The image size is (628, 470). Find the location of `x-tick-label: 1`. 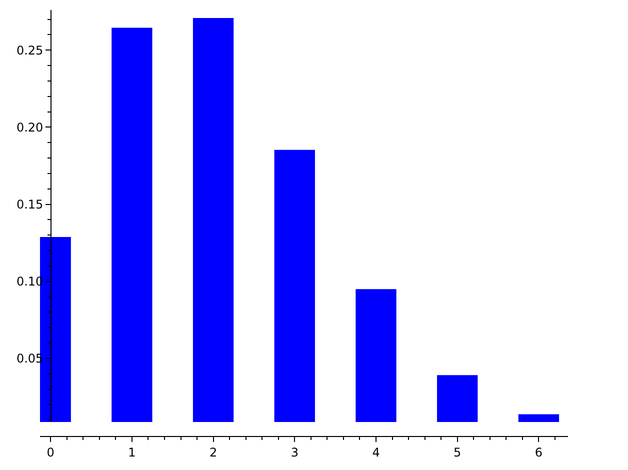

x-tick-label: 1 is located at coordinates (132, 452).